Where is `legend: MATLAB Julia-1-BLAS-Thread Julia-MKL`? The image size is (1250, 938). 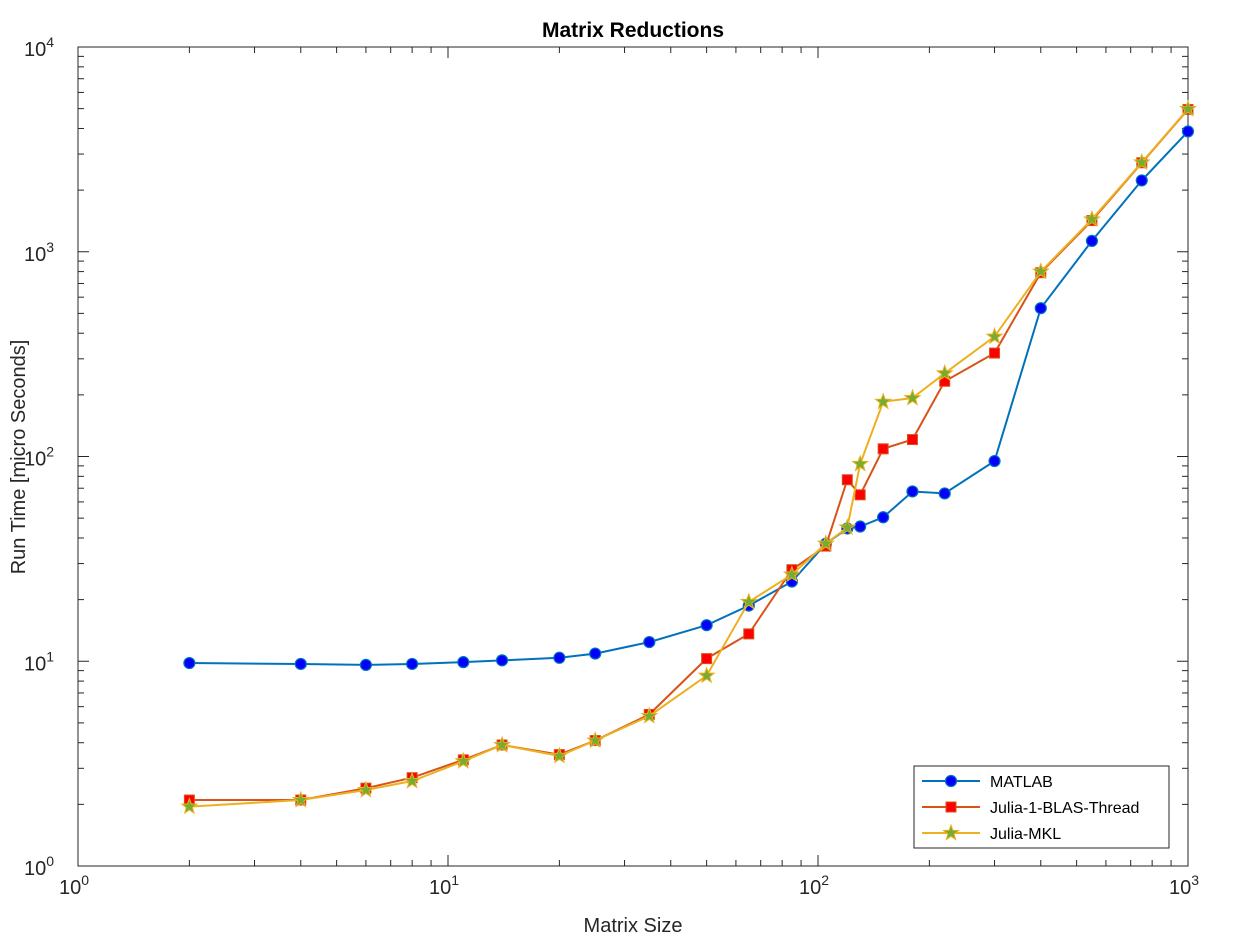 legend: MATLAB Julia-1-BLAS-Thread Julia-MKL is located at coordinates (1041, 807).